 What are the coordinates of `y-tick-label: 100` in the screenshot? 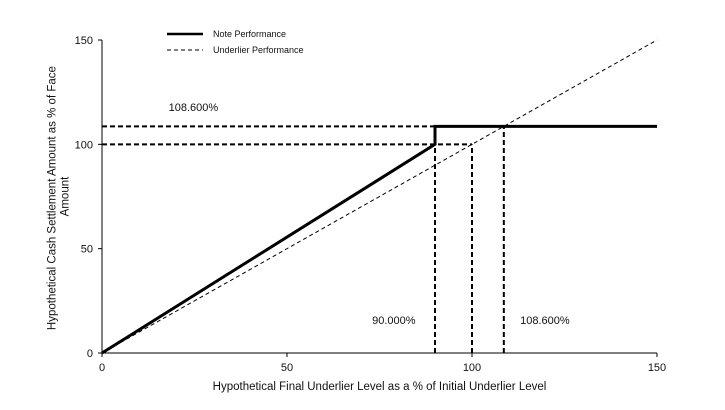 It's located at (84, 145).